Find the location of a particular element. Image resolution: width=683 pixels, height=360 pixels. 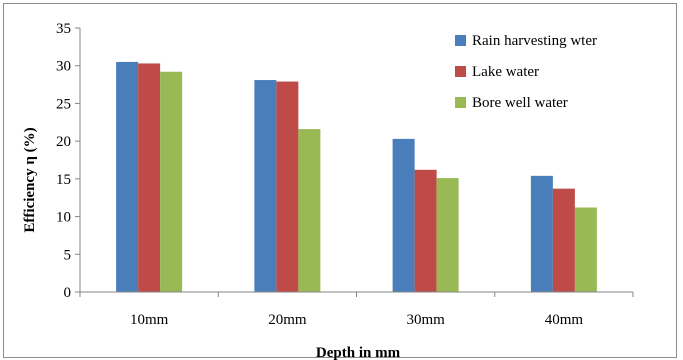

bar-3-40mm is located at coordinates (585, 249).